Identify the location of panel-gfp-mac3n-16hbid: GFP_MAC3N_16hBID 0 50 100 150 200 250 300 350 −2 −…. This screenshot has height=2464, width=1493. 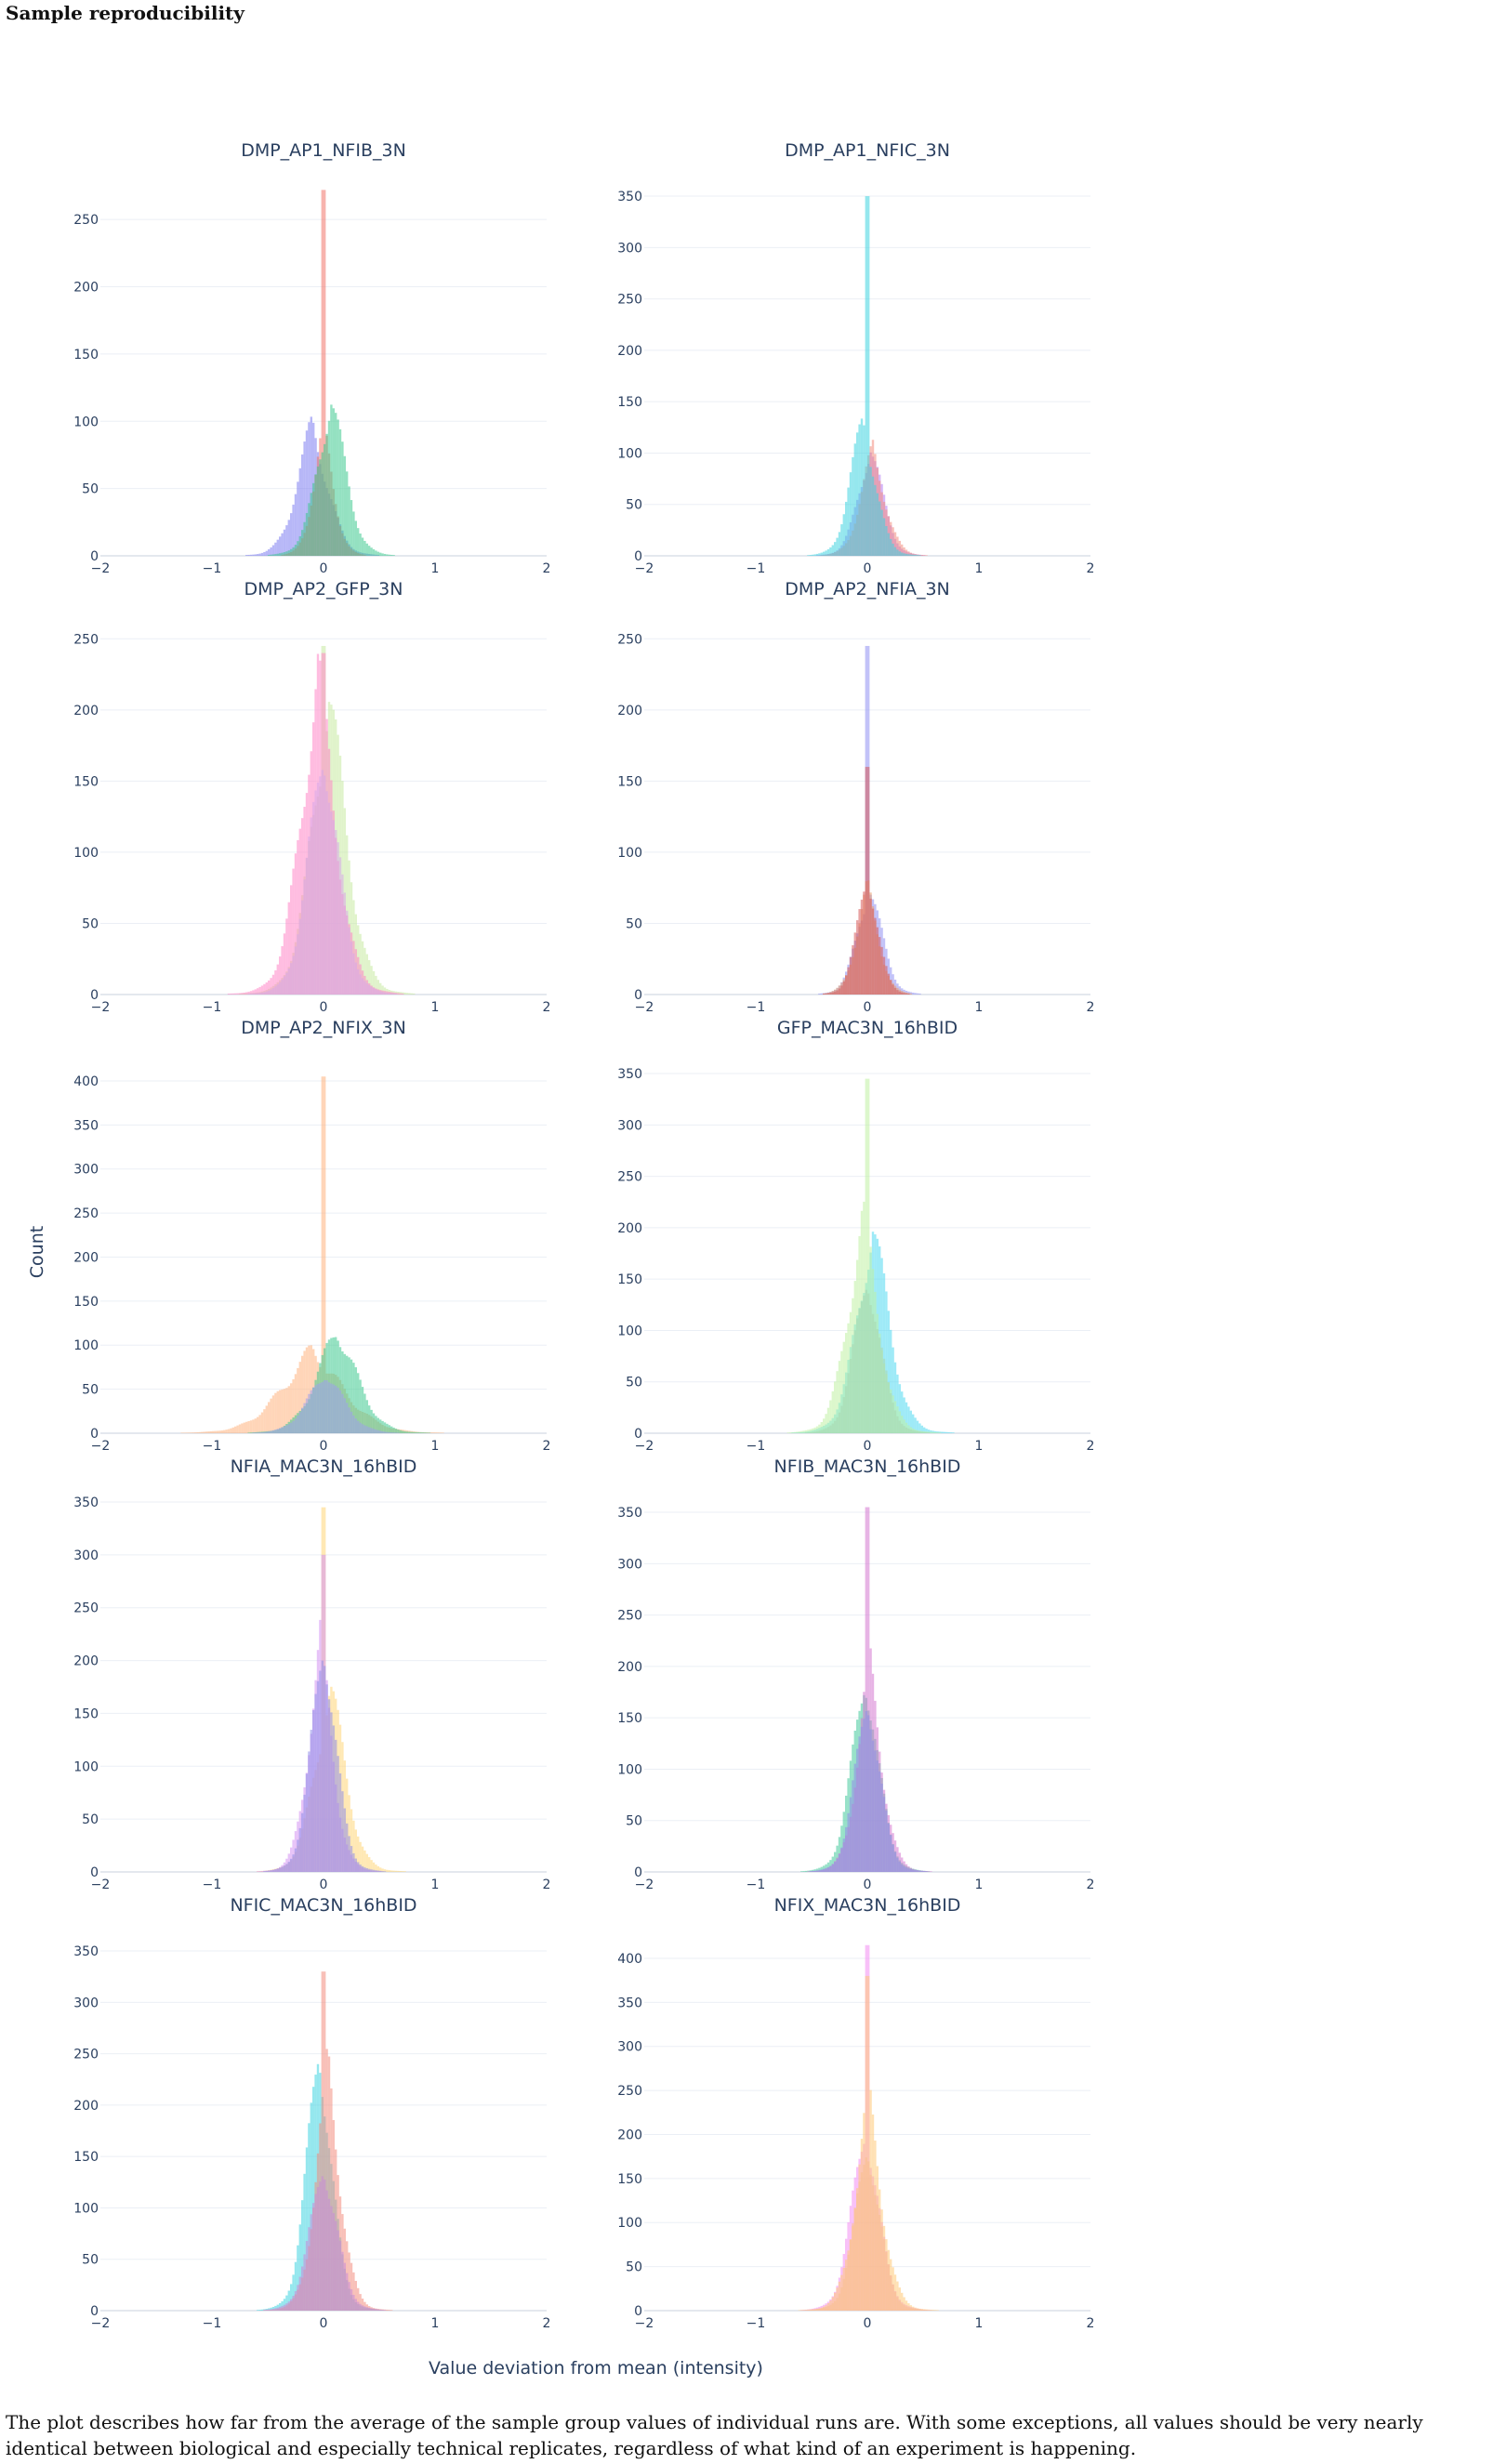
(856, 1236).